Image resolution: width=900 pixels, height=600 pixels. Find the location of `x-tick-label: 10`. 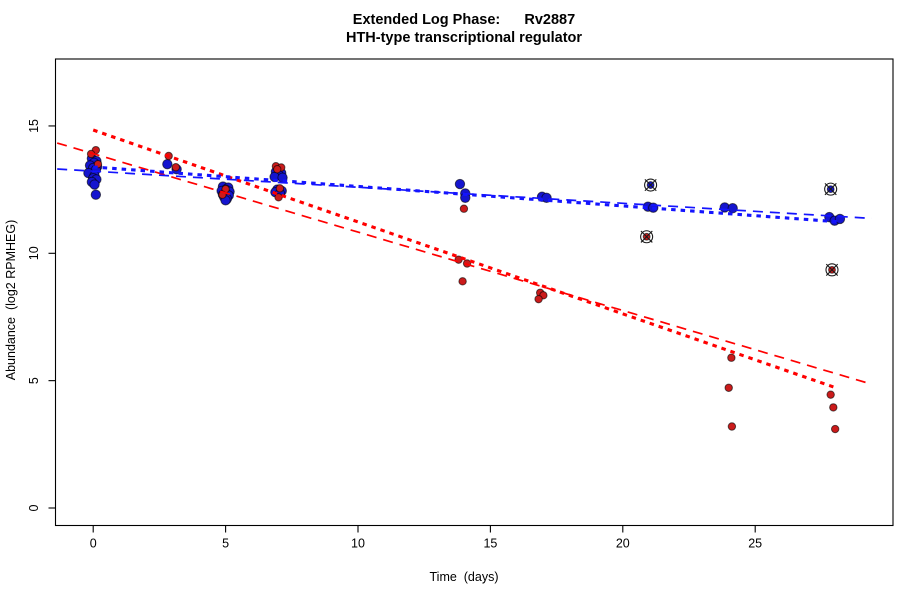

x-tick-label: 10 is located at coordinates (358, 544).